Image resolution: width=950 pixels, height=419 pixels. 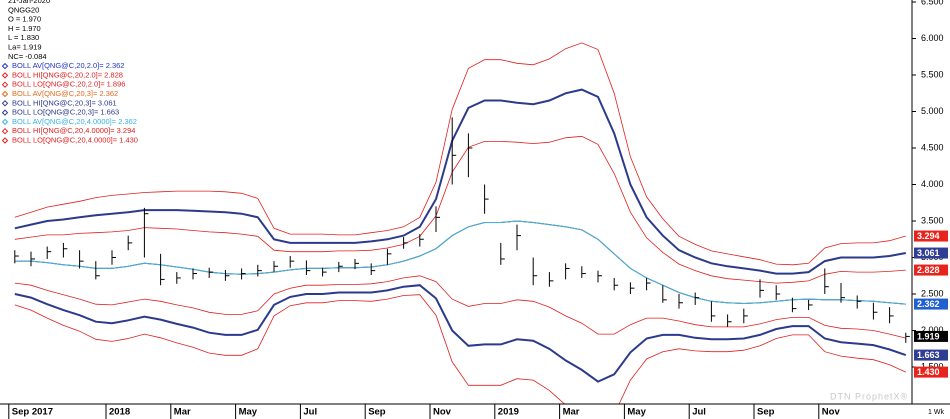 What do you see at coordinates (460, 307) in the screenshot?
I see `band-line` at bounding box center [460, 307].